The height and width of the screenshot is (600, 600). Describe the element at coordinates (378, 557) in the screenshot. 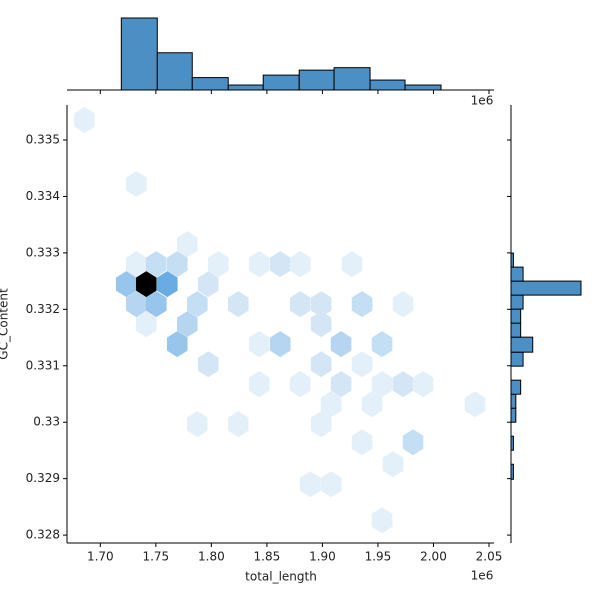

I see `x-tick-label: 1.95` at that location.